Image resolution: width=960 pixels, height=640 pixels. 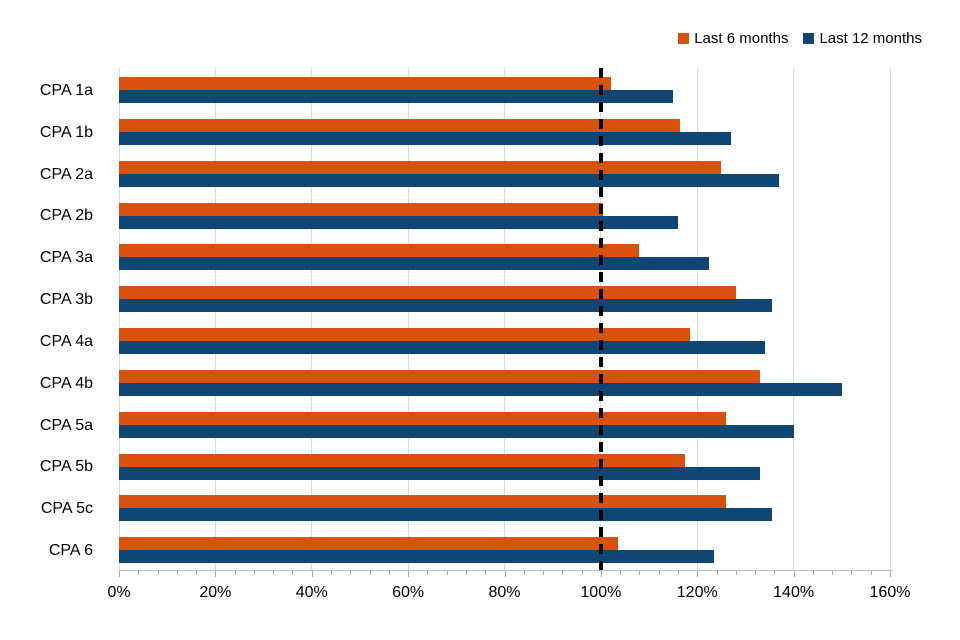 What do you see at coordinates (684, 38) in the screenshot?
I see `legend-swatch-last-6-months` at bounding box center [684, 38].